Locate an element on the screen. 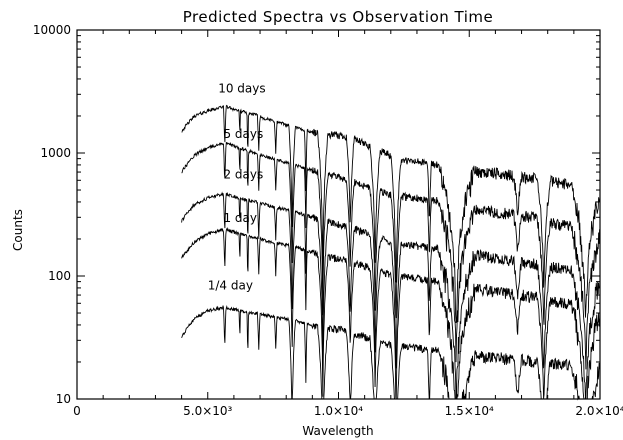 This screenshot has height=440, width=623. series-label-2: 2 days is located at coordinates (243, 175).